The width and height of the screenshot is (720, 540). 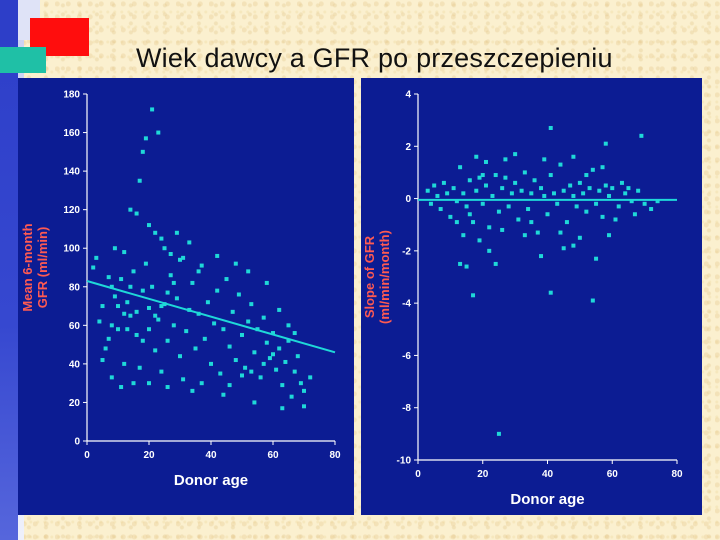 I want to click on gfr-y-tick-label: 60, so click(x=75, y=326).